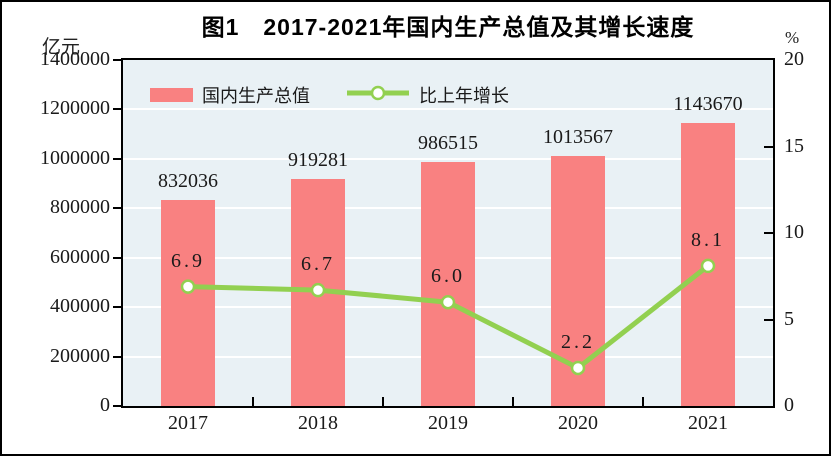 Image resolution: width=831 pixels, height=456 pixels. What do you see at coordinates (80, 355) in the screenshot?
I see `left-axis-tick-label: 200000` at bounding box center [80, 355].